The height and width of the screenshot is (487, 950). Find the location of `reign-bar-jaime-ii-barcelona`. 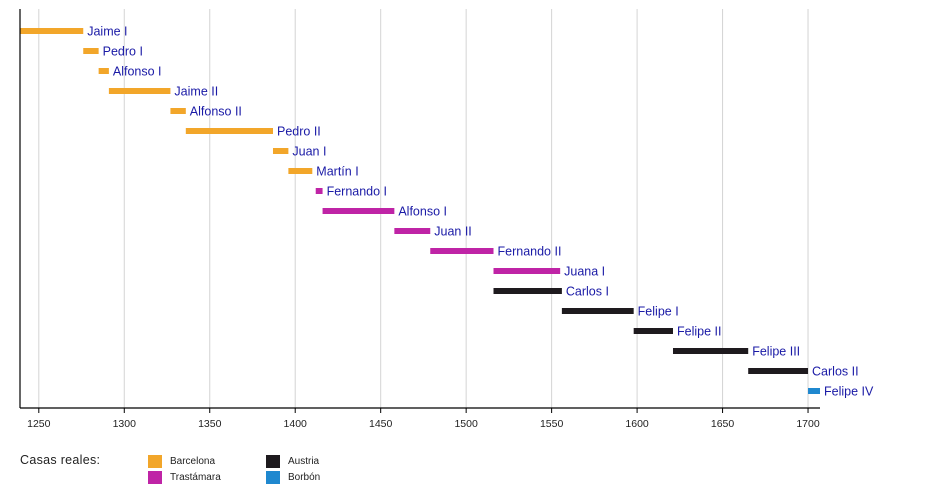

reign-bar-jaime-ii-barcelona is located at coordinates (139, 91).